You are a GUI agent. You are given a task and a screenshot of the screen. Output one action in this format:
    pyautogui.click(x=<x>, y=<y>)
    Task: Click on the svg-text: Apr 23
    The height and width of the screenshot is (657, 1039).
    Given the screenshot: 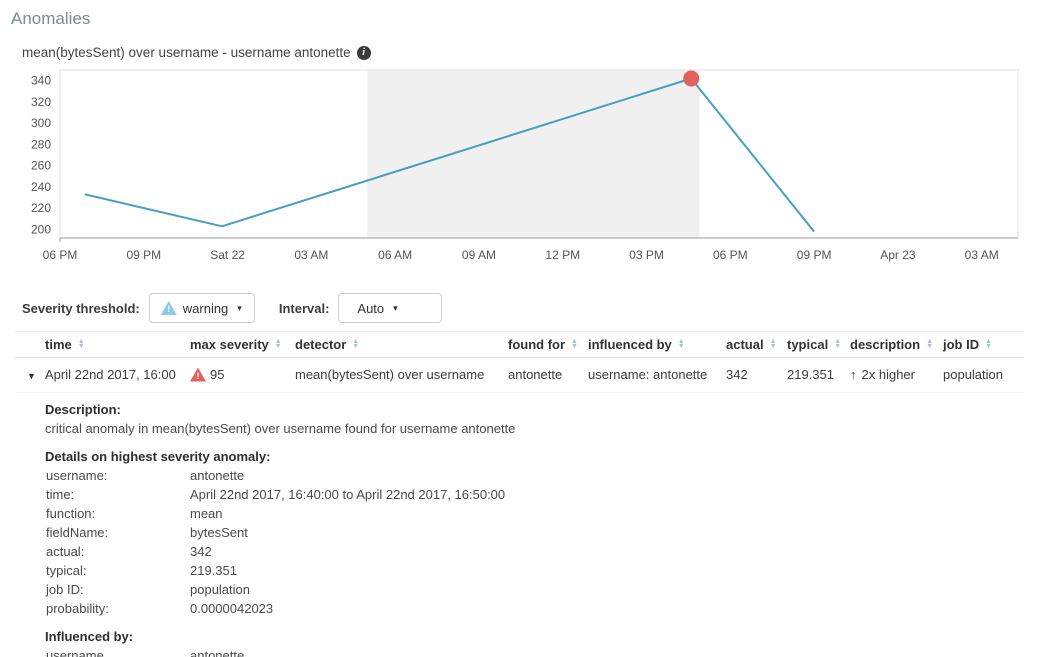 What is the action you would take?
    pyautogui.click(x=898, y=255)
    